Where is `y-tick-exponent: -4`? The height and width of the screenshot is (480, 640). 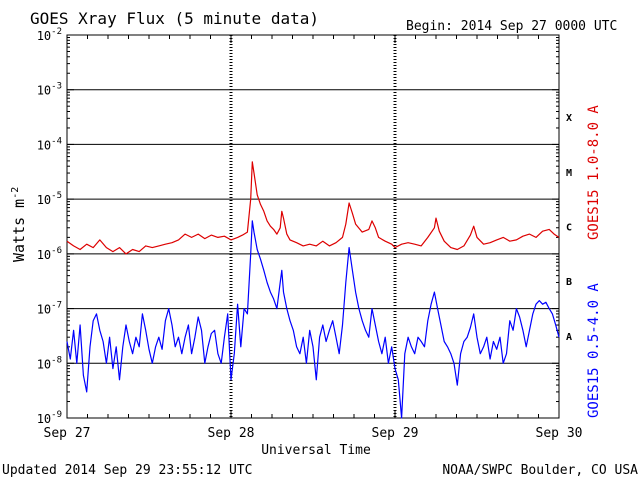
y-tick-exponent: -4 is located at coordinates (56, 141).